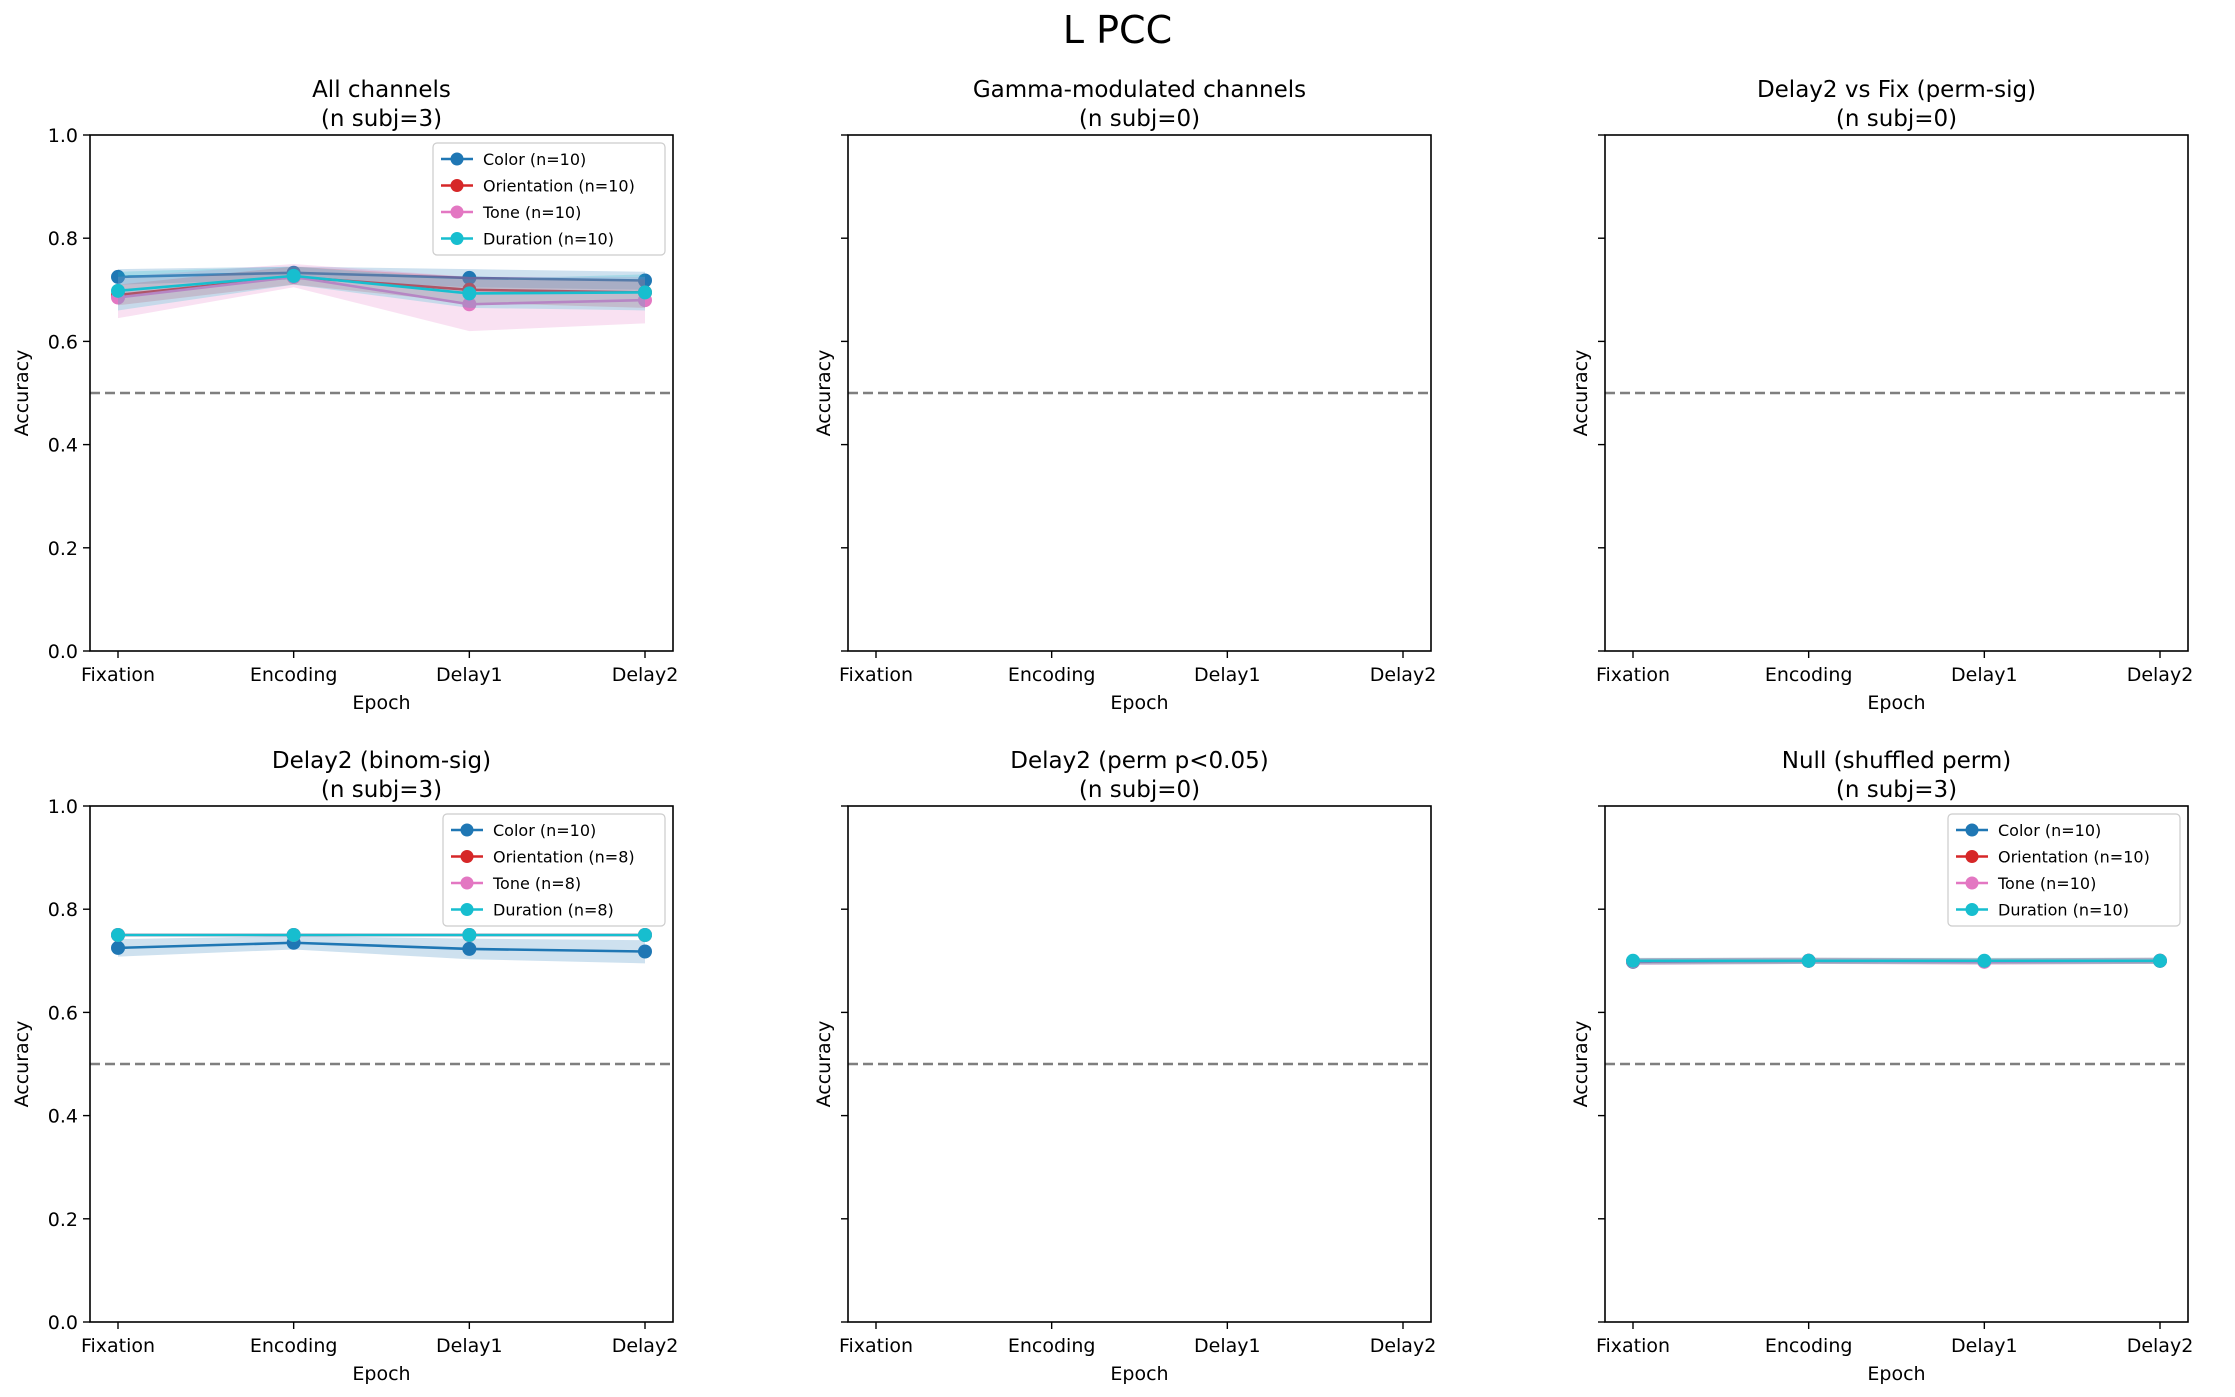 The image size is (2235, 1397). What do you see at coordinates (63, 1323) in the screenshot?
I see `y-tick-label: 0.0` at bounding box center [63, 1323].